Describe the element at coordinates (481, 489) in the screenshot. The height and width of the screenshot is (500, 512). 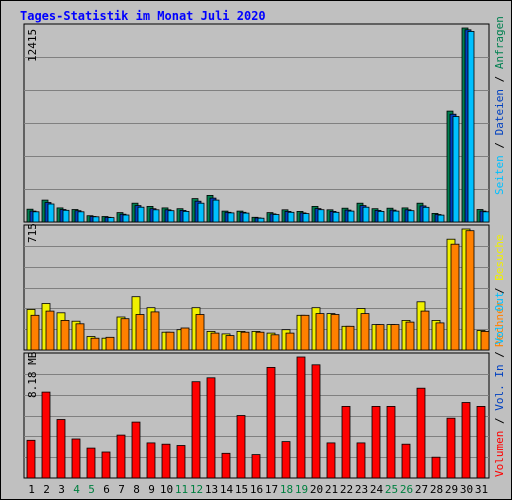
I see `x-label-day-31: 31` at that location.